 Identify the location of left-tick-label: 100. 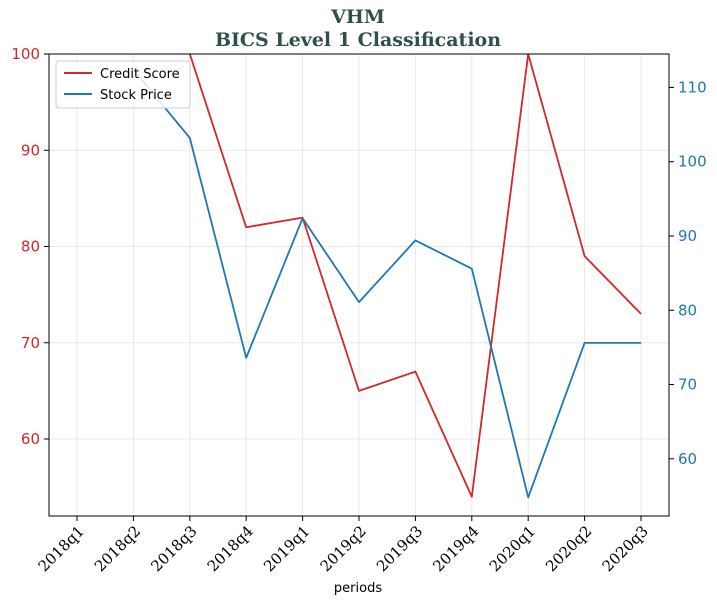
(25, 54).